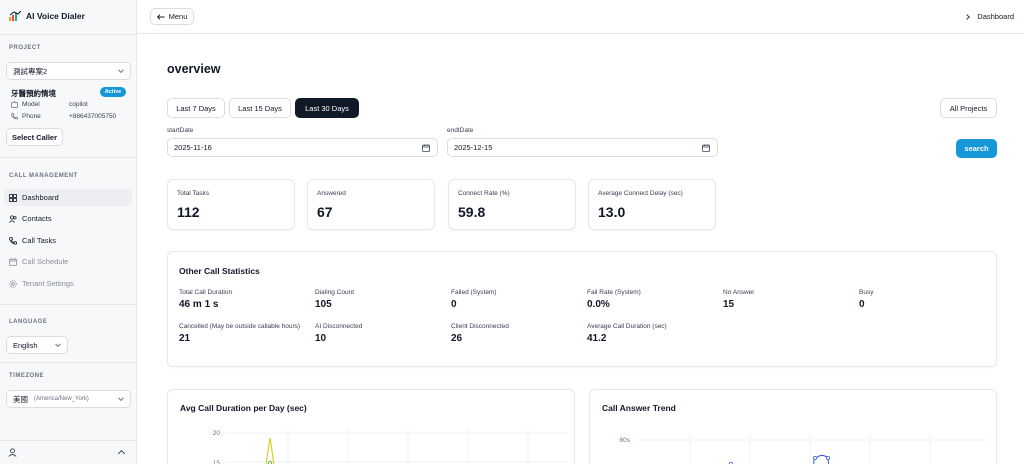 The width and height of the screenshot is (1024, 464). What do you see at coordinates (484, 193) in the screenshot?
I see `stat-label: Connect Rate (%)` at bounding box center [484, 193].